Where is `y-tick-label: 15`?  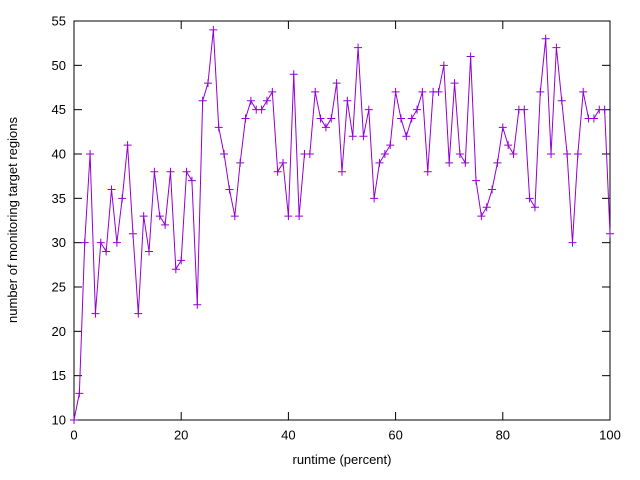
y-tick-label: 15 is located at coordinates (59, 375).